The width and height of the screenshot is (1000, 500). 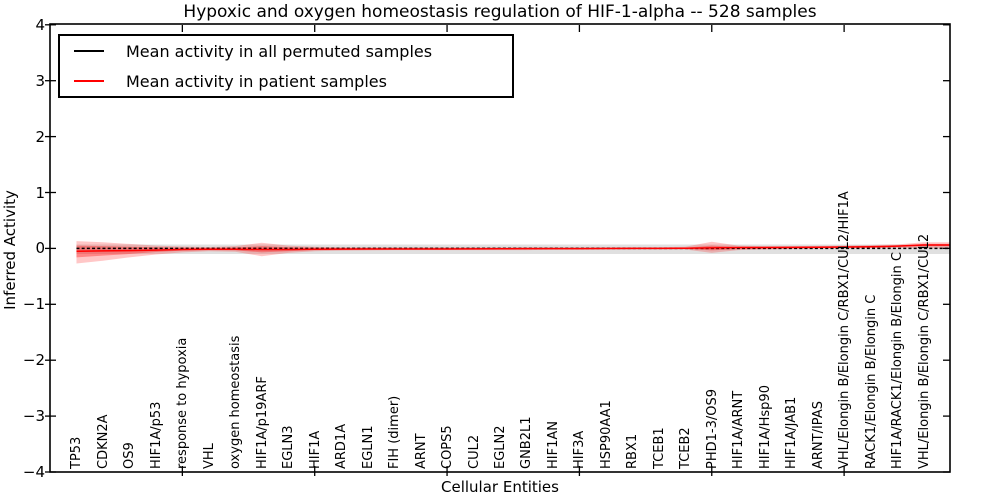 I want to click on x-tick-label: TCEB2, so click(x=686, y=448).